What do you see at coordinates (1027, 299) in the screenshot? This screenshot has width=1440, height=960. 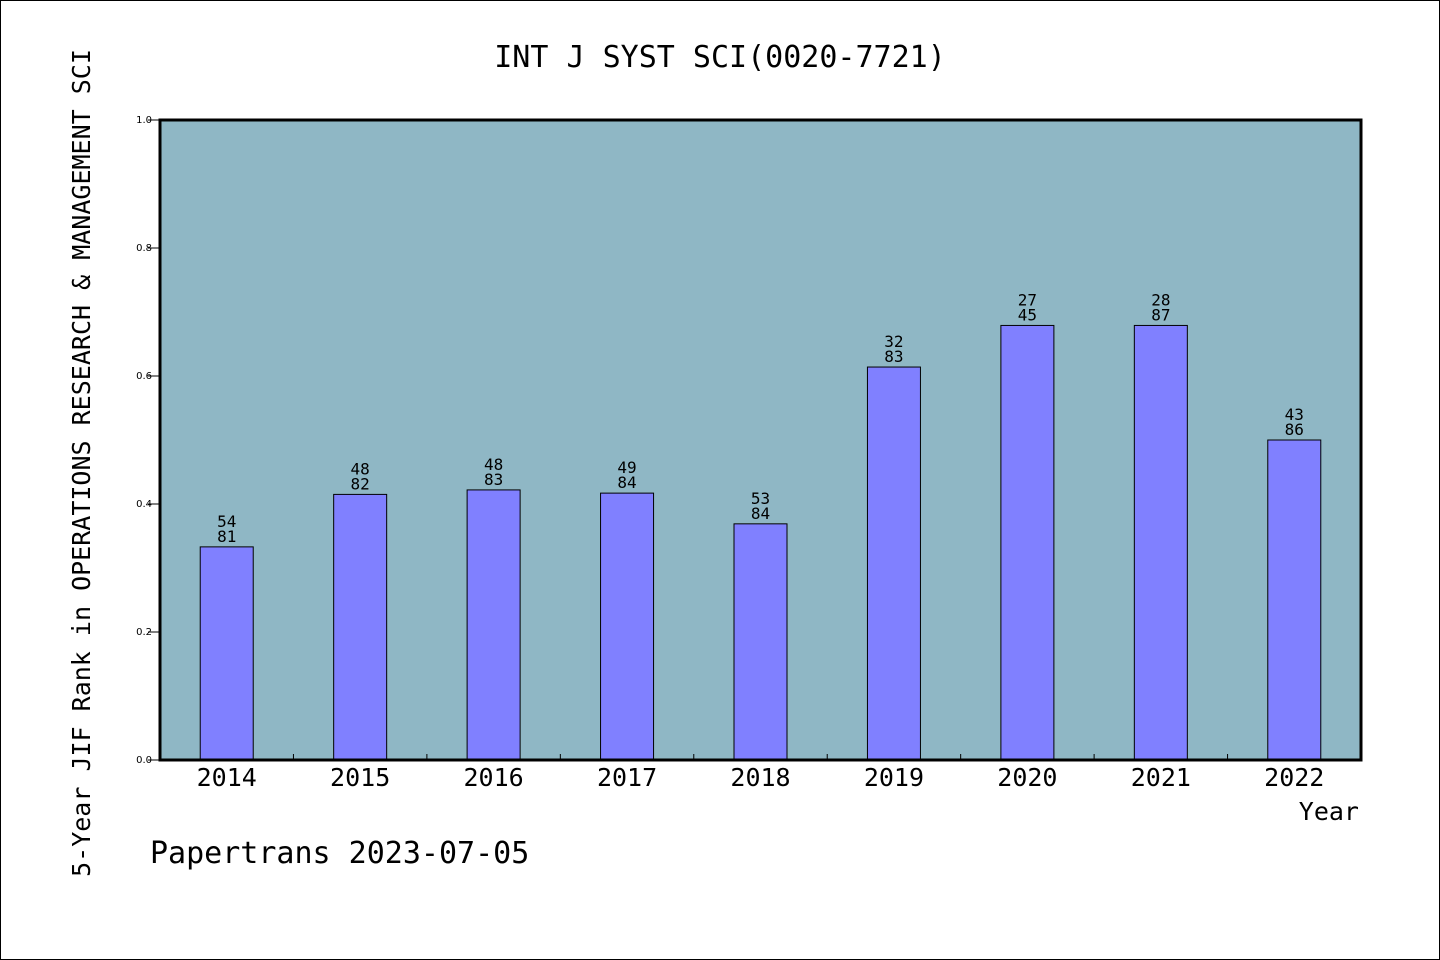 I see `bar-rank-label: 27` at bounding box center [1027, 299].